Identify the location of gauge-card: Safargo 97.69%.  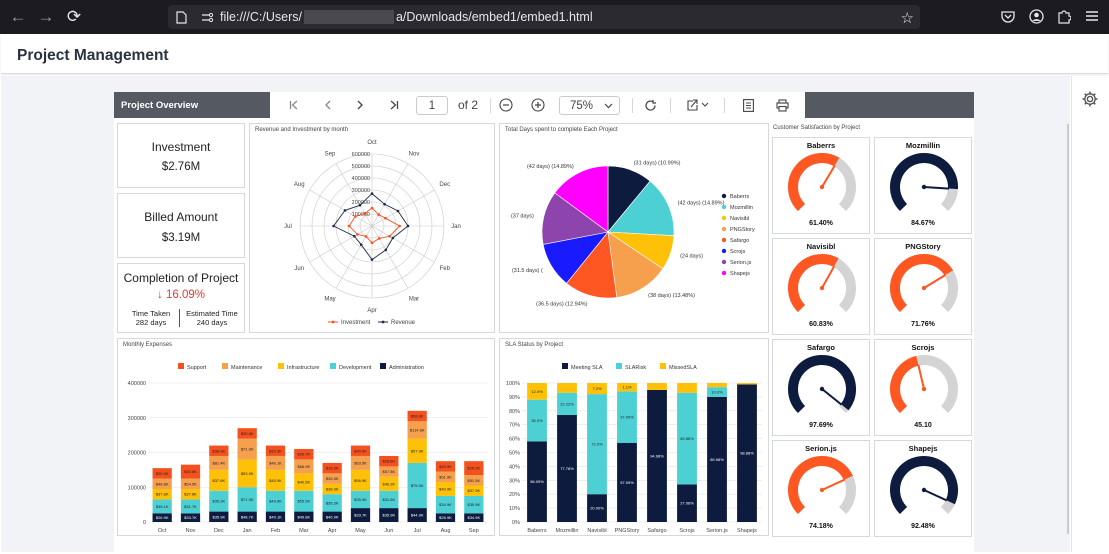
(821, 387).